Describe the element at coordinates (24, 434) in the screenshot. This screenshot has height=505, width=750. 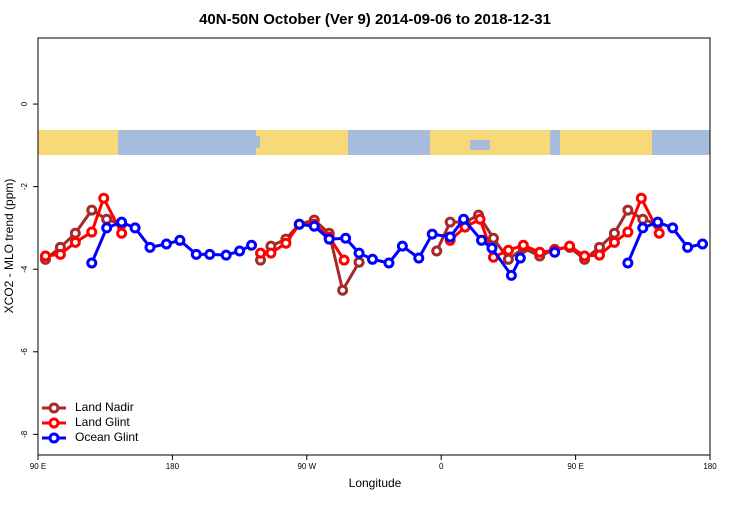
I see `y-tick-label: -8` at that location.